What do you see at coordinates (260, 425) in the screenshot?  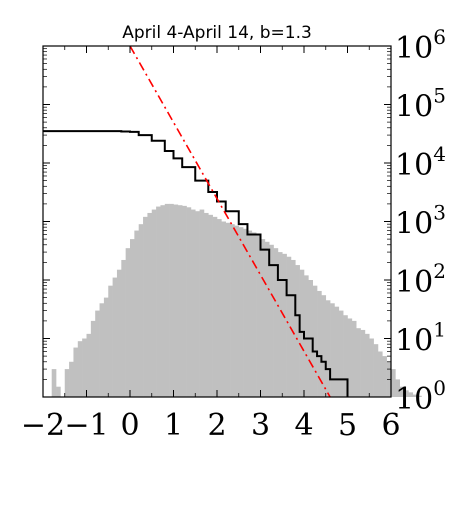 I see `x-tick-label: 3` at bounding box center [260, 425].